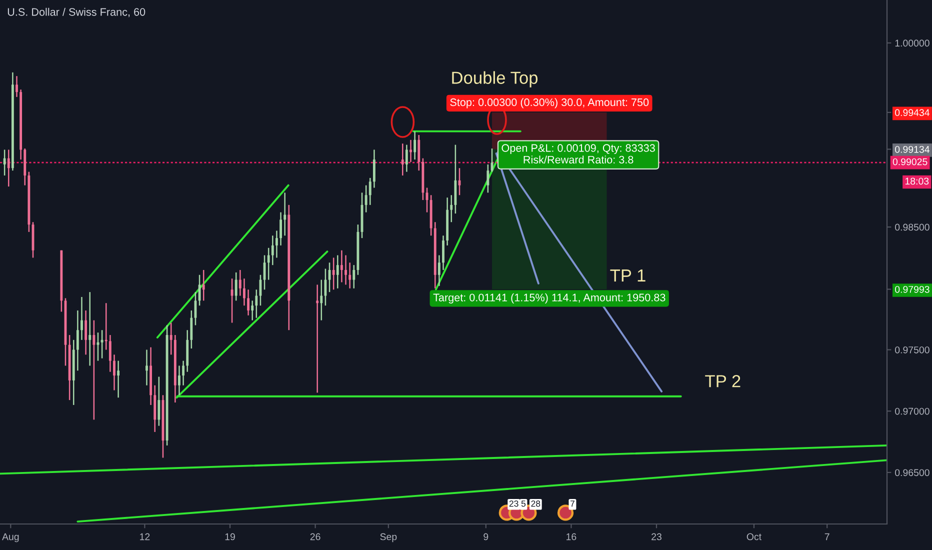 This screenshot has height=550, width=932. I want to click on annotation: TP 2, so click(722, 381).